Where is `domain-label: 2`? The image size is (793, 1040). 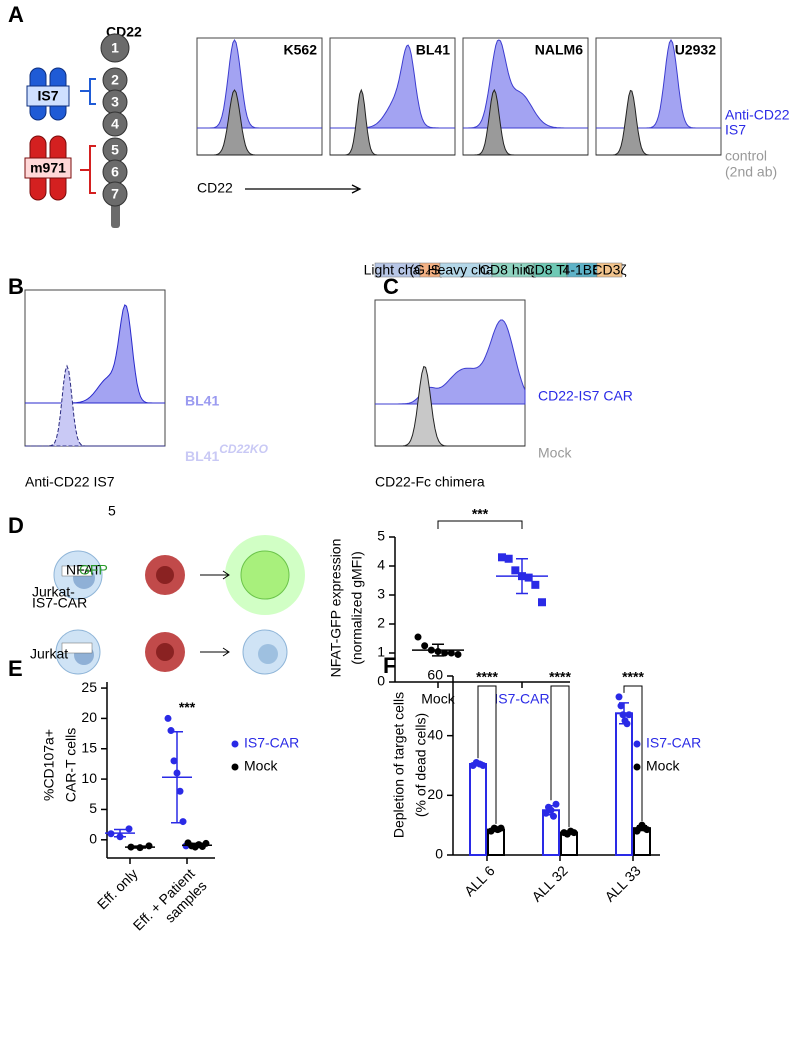 domain-label: 2 is located at coordinates (115, 80).